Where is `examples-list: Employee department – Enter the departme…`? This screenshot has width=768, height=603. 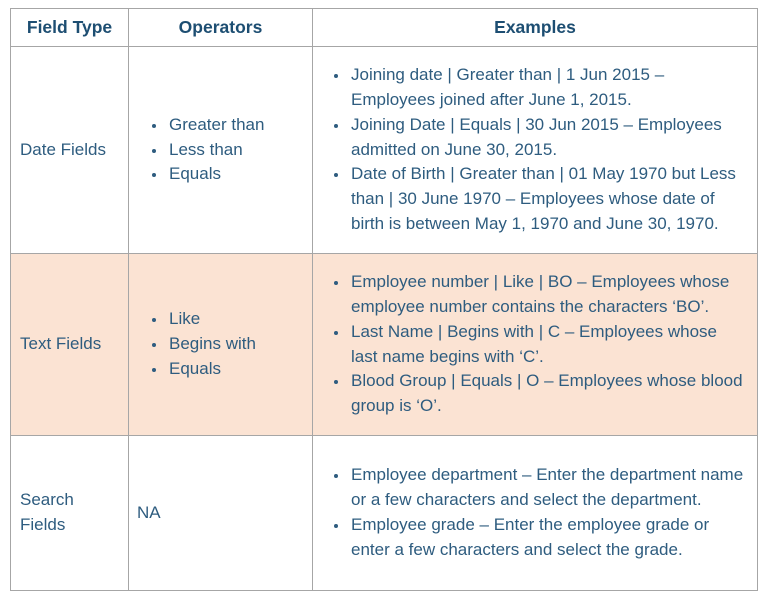
examples-list: Employee department – Enter the departme… is located at coordinates (533, 513).